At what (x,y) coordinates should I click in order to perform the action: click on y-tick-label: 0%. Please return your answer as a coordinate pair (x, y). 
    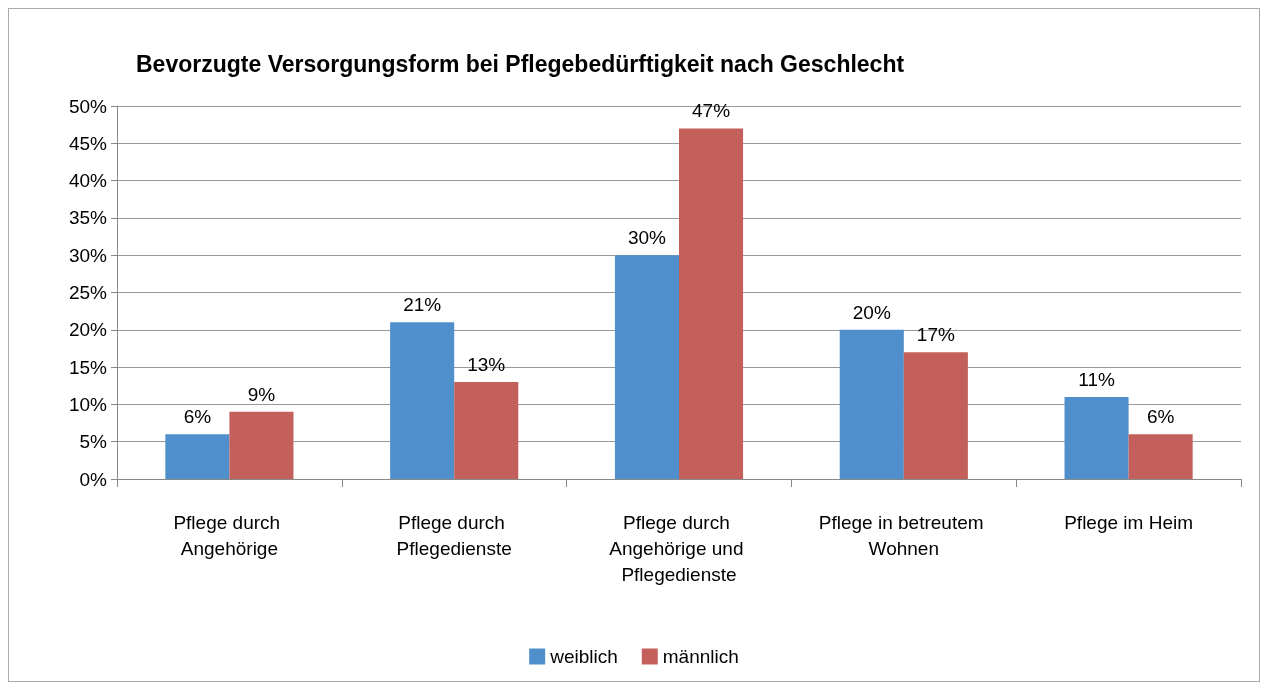
    Looking at the image, I should click on (93, 479).